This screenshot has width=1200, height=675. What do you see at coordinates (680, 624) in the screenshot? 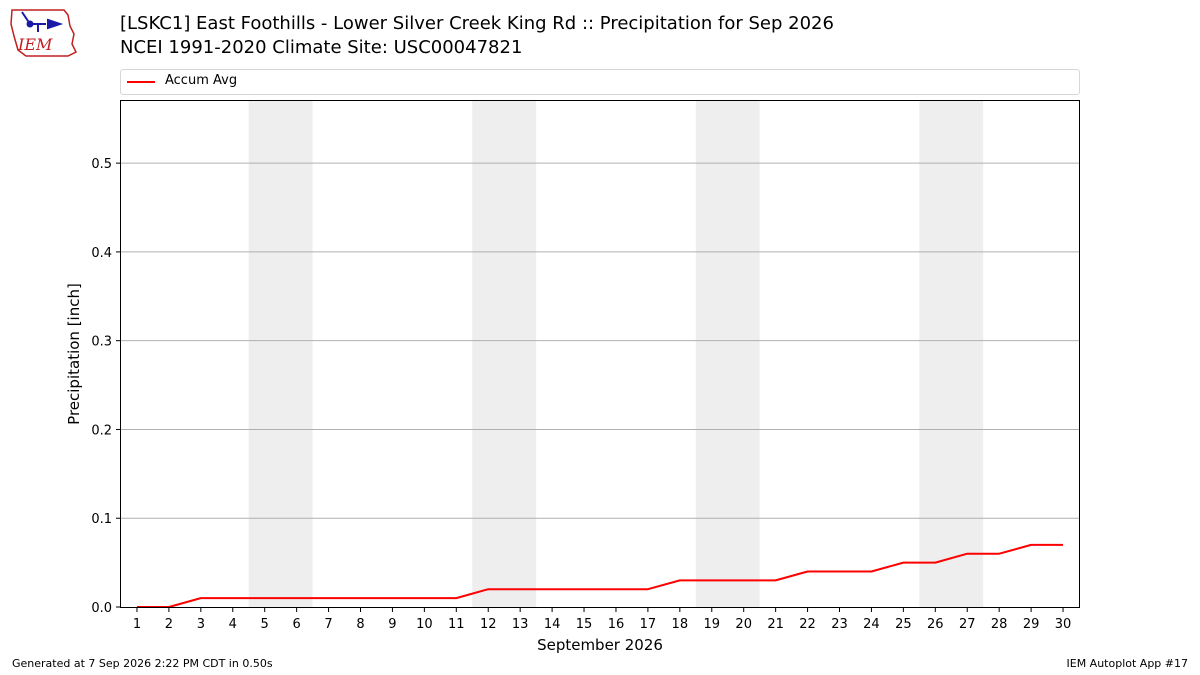
I see `x-tick-label: 18` at bounding box center [680, 624].